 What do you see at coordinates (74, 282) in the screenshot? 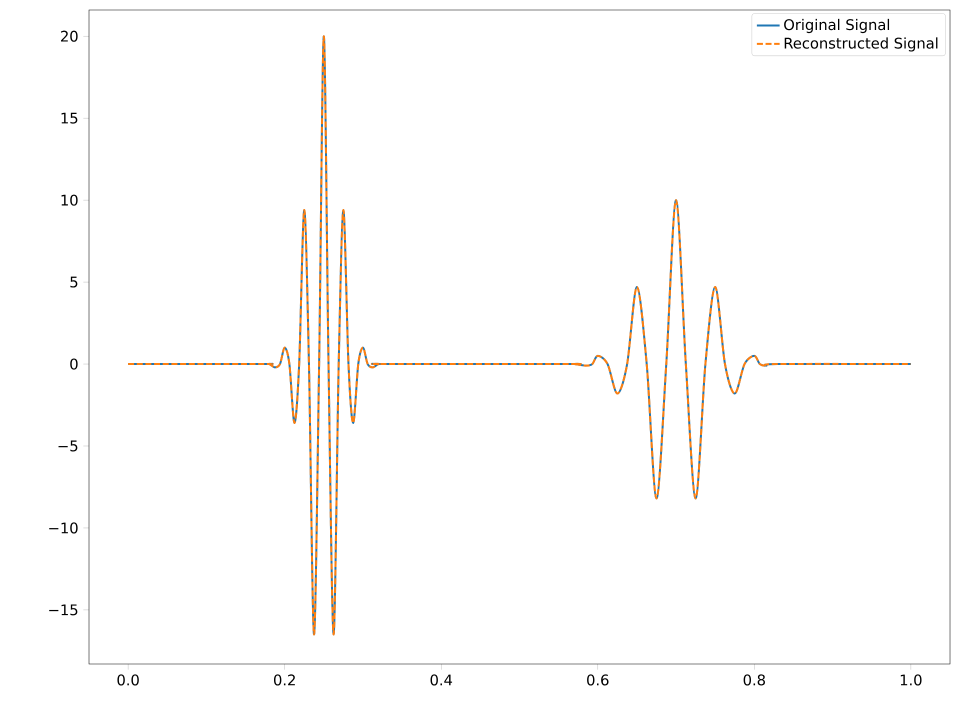
I see `y-tick-label: 5` at bounding box center [74, 282].